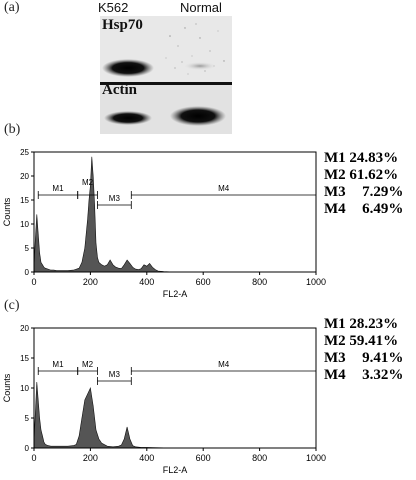 The height and width of the screenshot is (480, 416). I want to click on panel-b-label: (b), so click(12, 129).